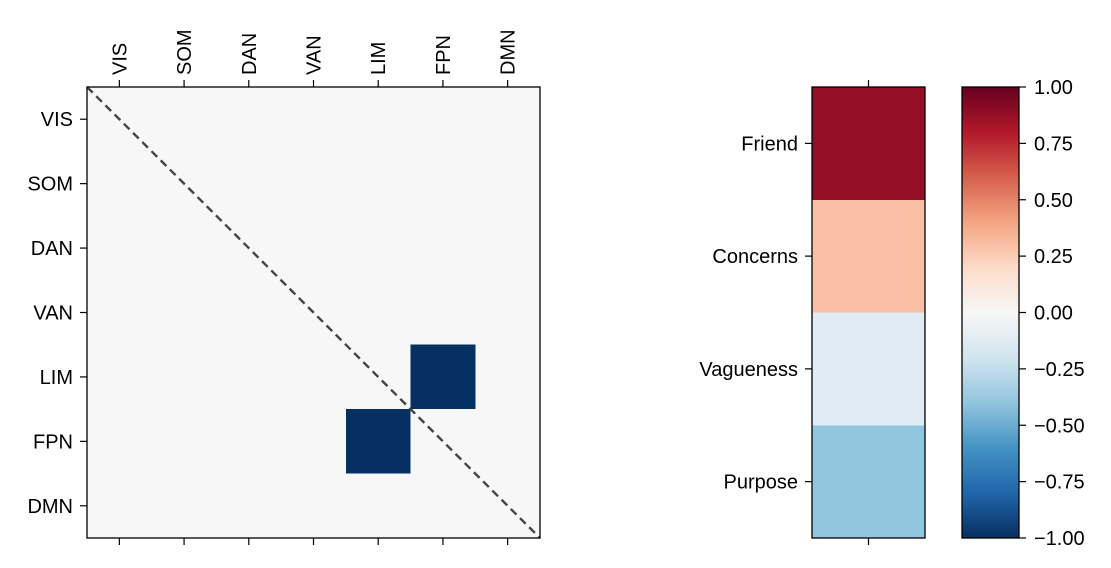 Image resolution: width=1111 pixels, height=568 pixels. Describe the element at coordinates (509, 52) in the screenshot. I see `x-tick-label-dmn: DMN` at that location.